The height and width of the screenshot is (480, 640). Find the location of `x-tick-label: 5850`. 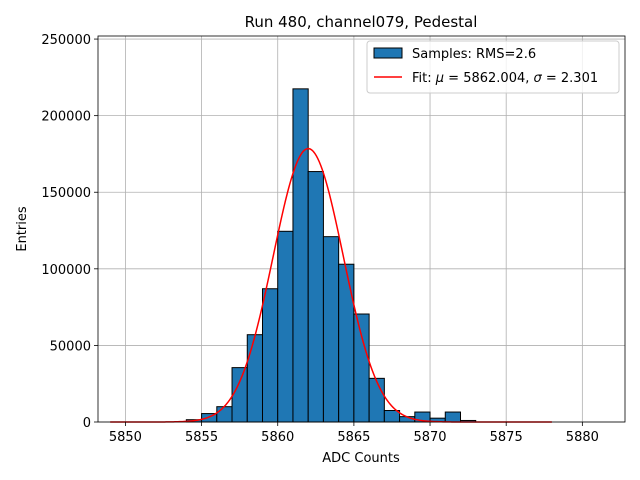

x-tick-label: 5850 is located at coordinates (125, 437).